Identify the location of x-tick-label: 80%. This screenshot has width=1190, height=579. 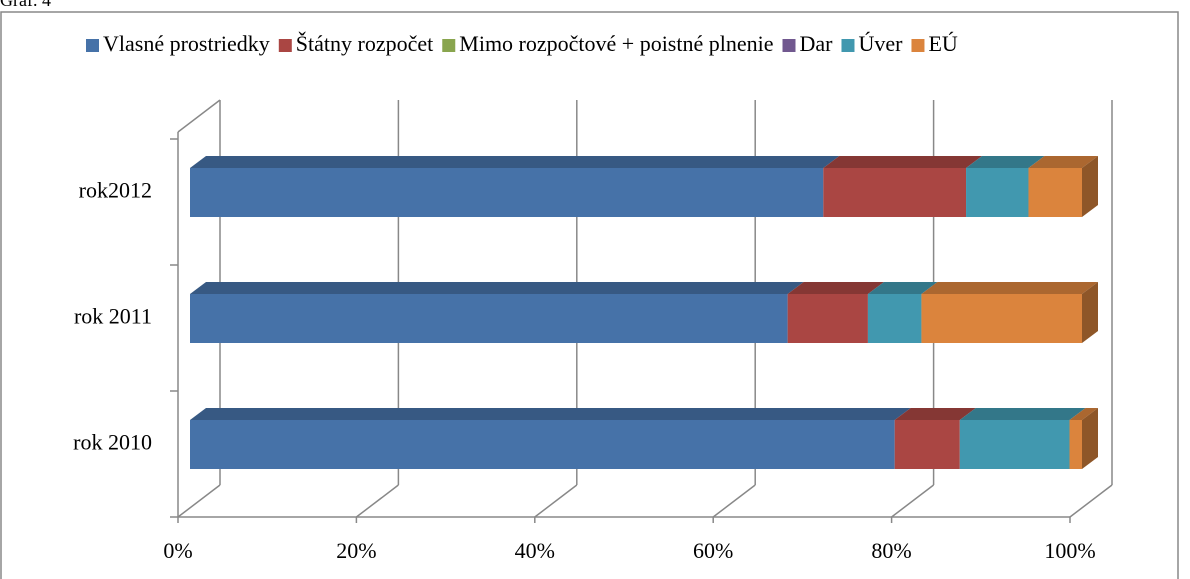
(891, 550).